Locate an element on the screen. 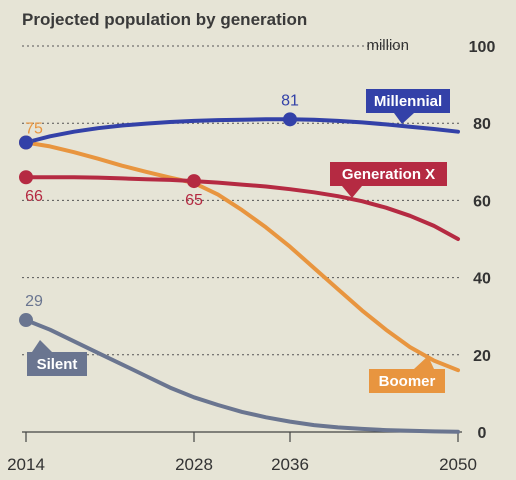 The height and width of the screenshot is (480, 516). series-tag-boomer: Boomer is located at coordinates (407, 374).